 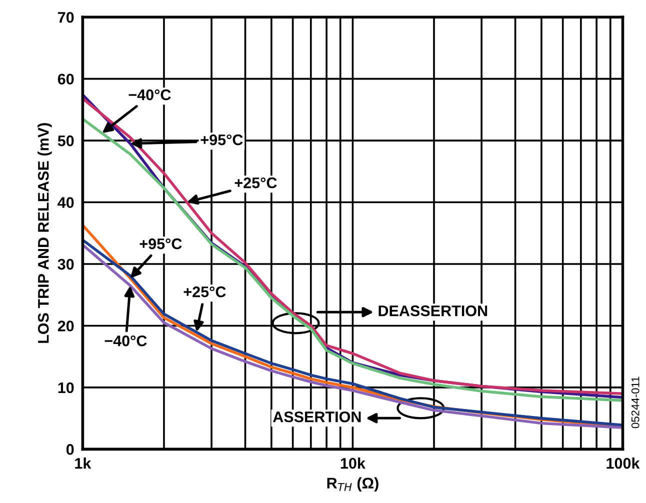 I want to click on x-tick-label: 1k, so click(x=83, y=463).